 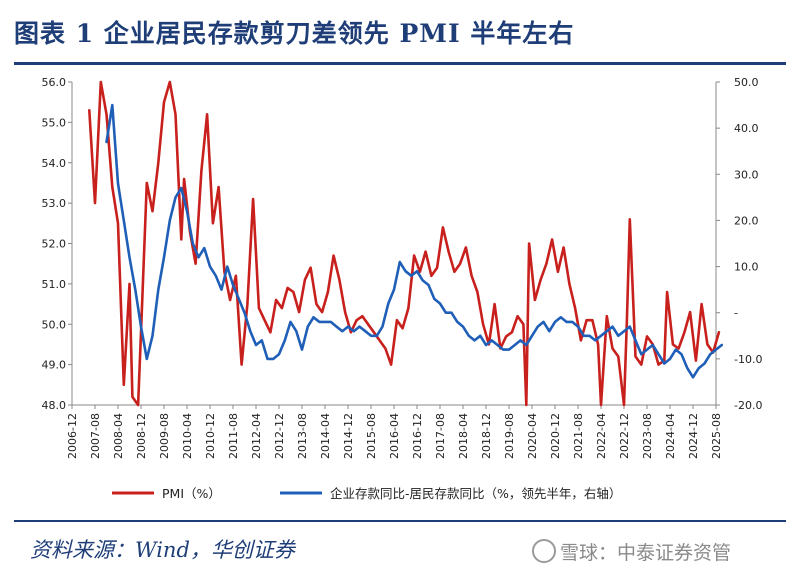 I want to click on source-rule, so click(x=400, y=521).